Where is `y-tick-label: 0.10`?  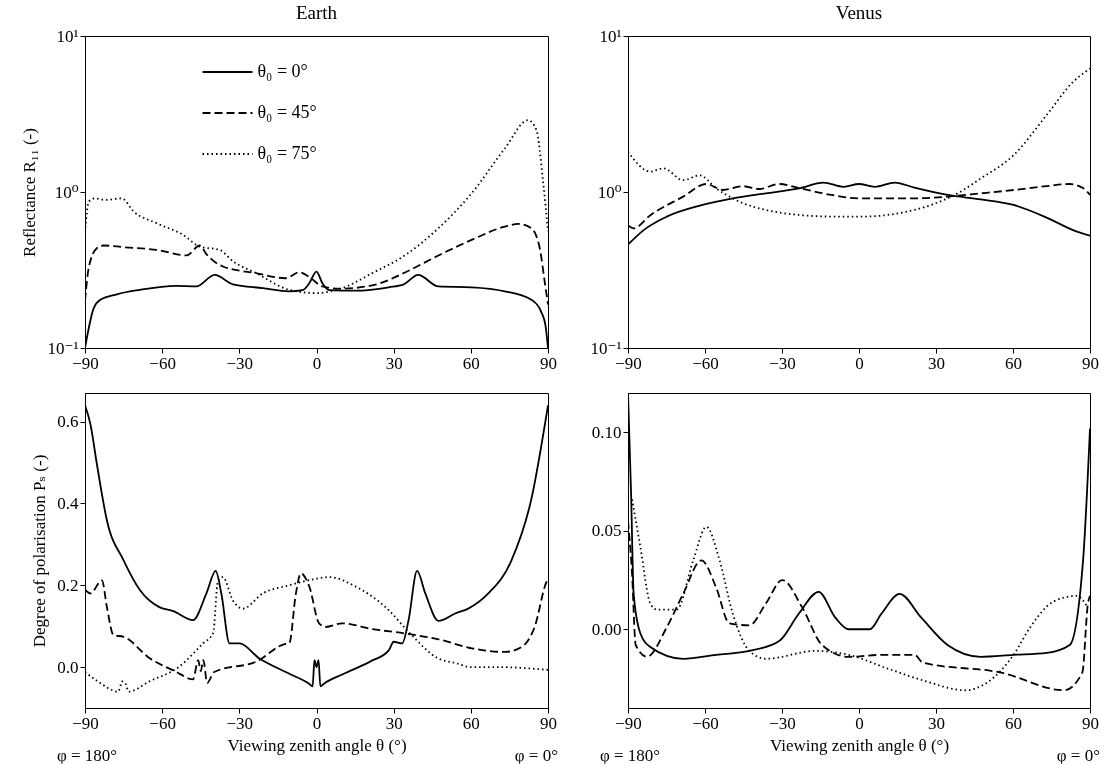
y-tick-label: 0.10 is located at coordinates (606, 432).